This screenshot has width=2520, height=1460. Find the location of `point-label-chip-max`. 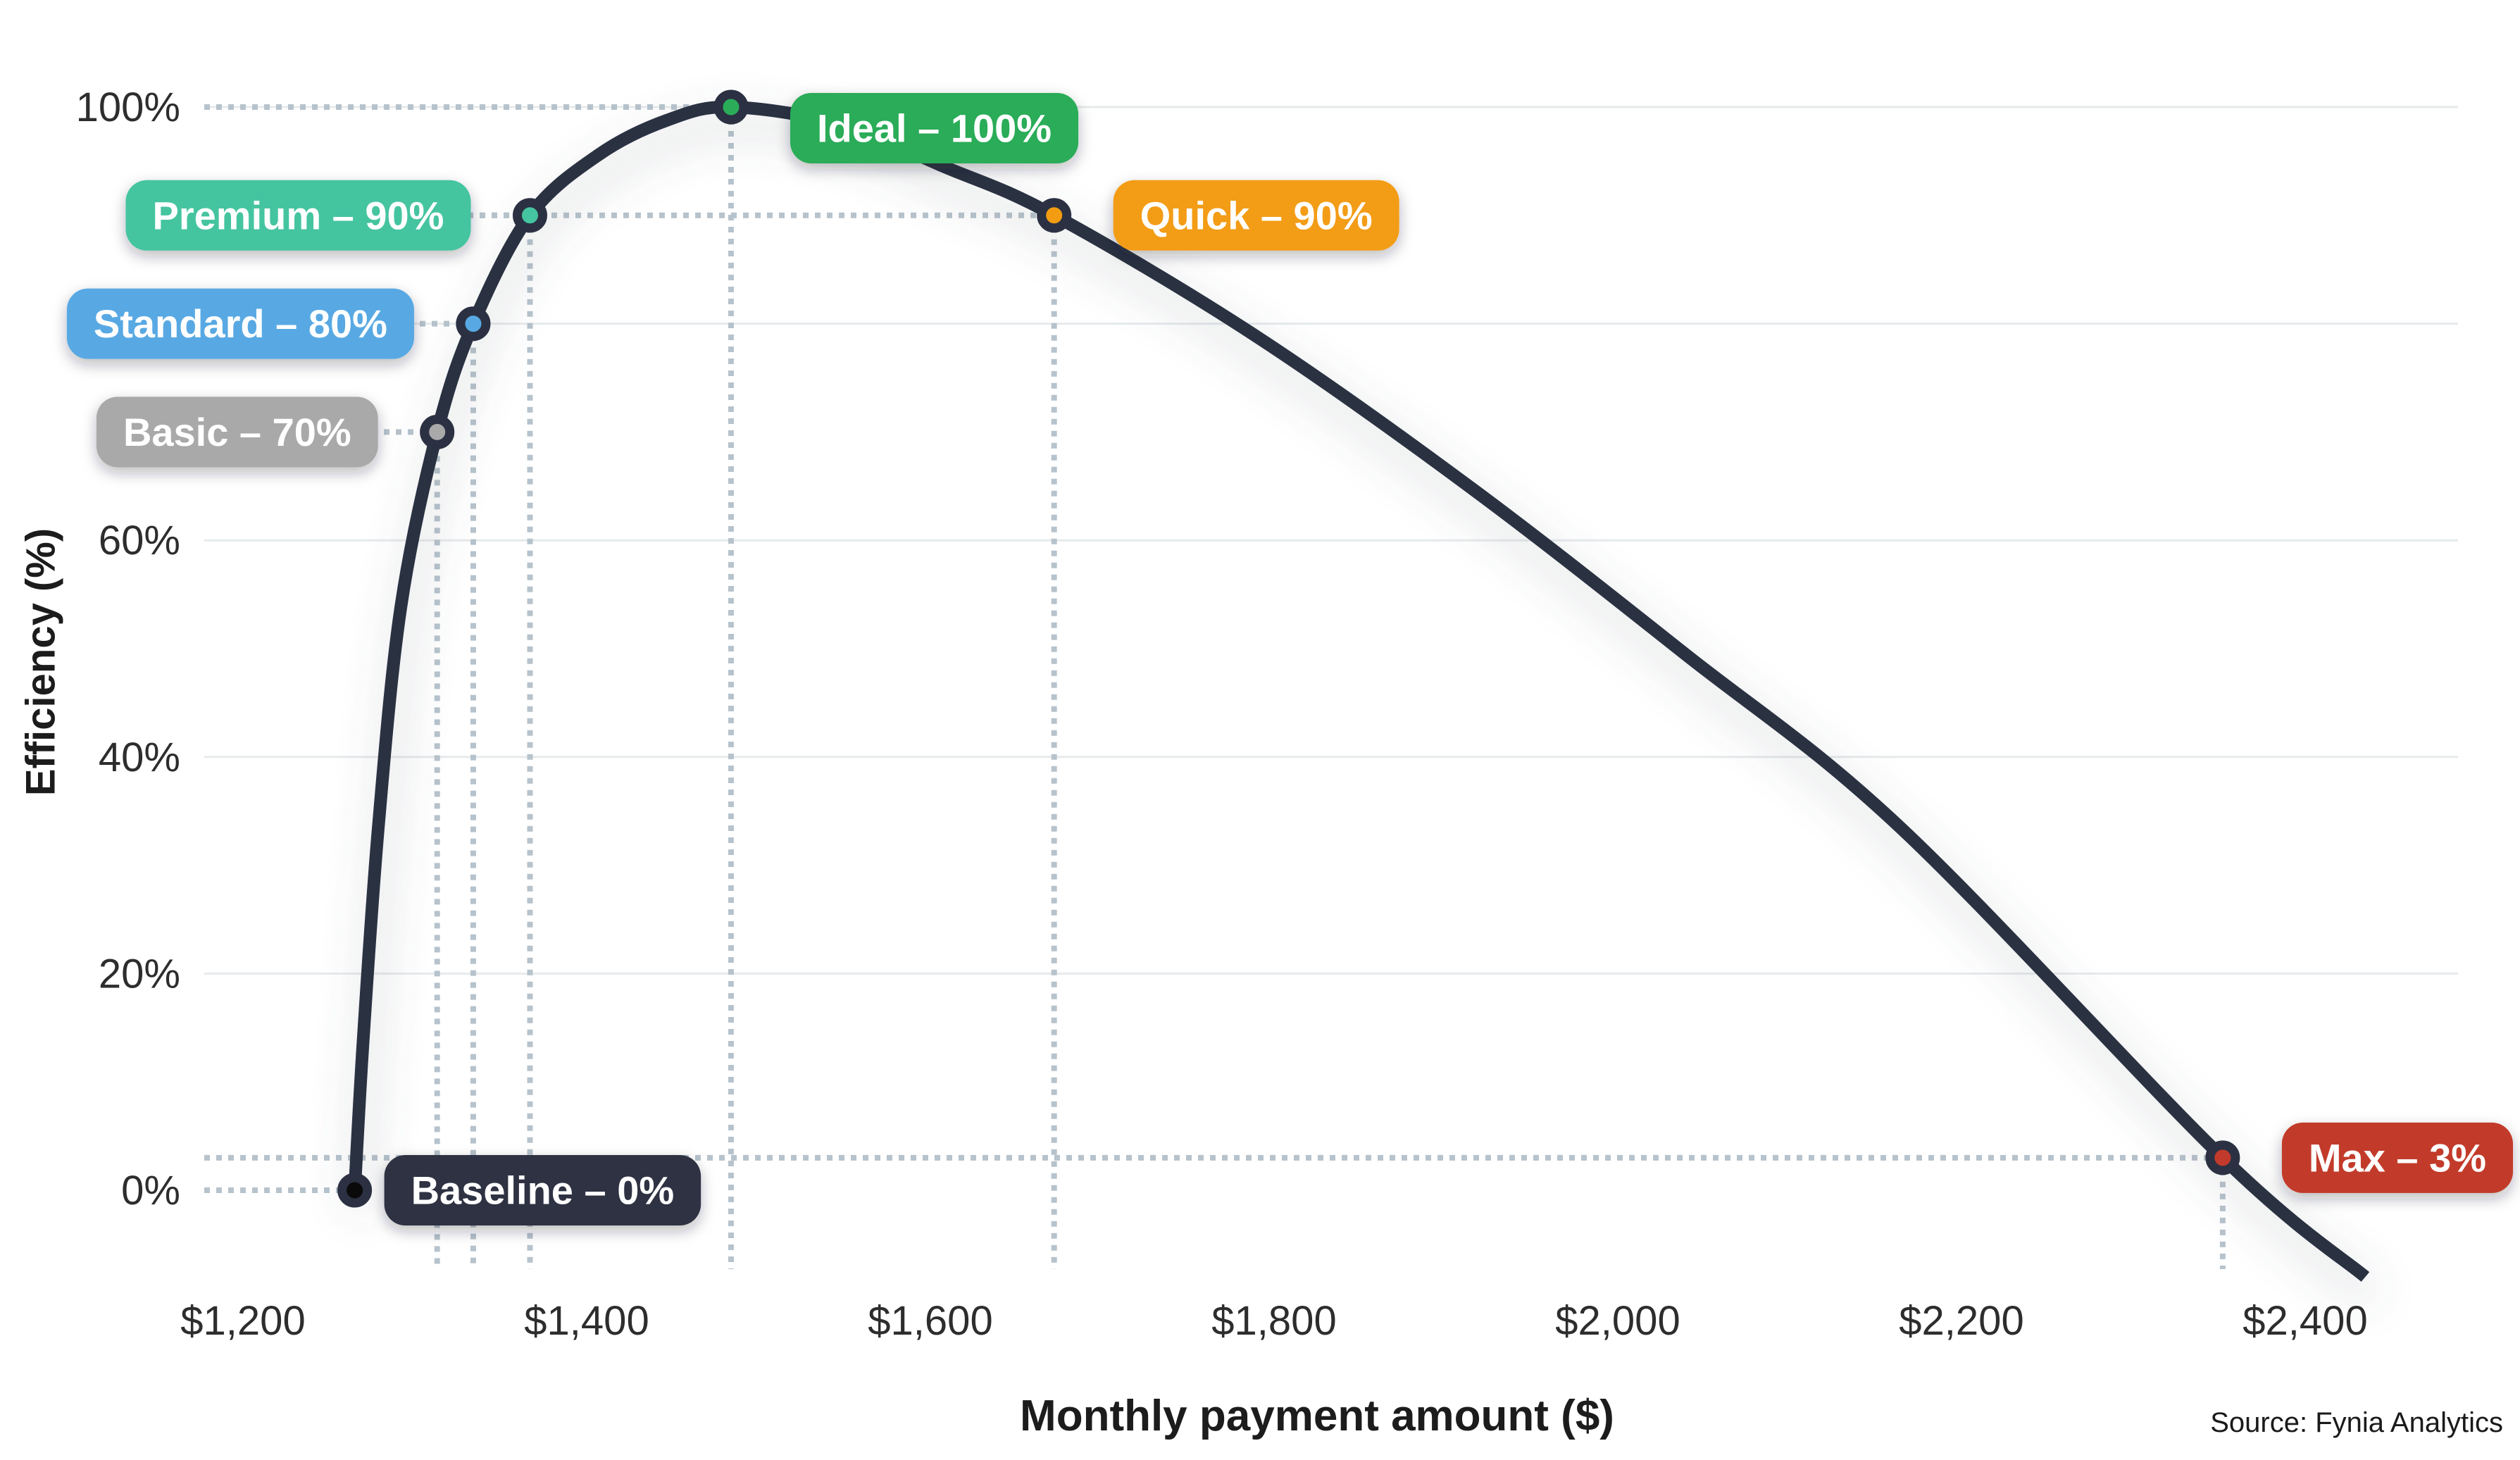

point-label-chip-max is located at coordinates (2398, 1157).